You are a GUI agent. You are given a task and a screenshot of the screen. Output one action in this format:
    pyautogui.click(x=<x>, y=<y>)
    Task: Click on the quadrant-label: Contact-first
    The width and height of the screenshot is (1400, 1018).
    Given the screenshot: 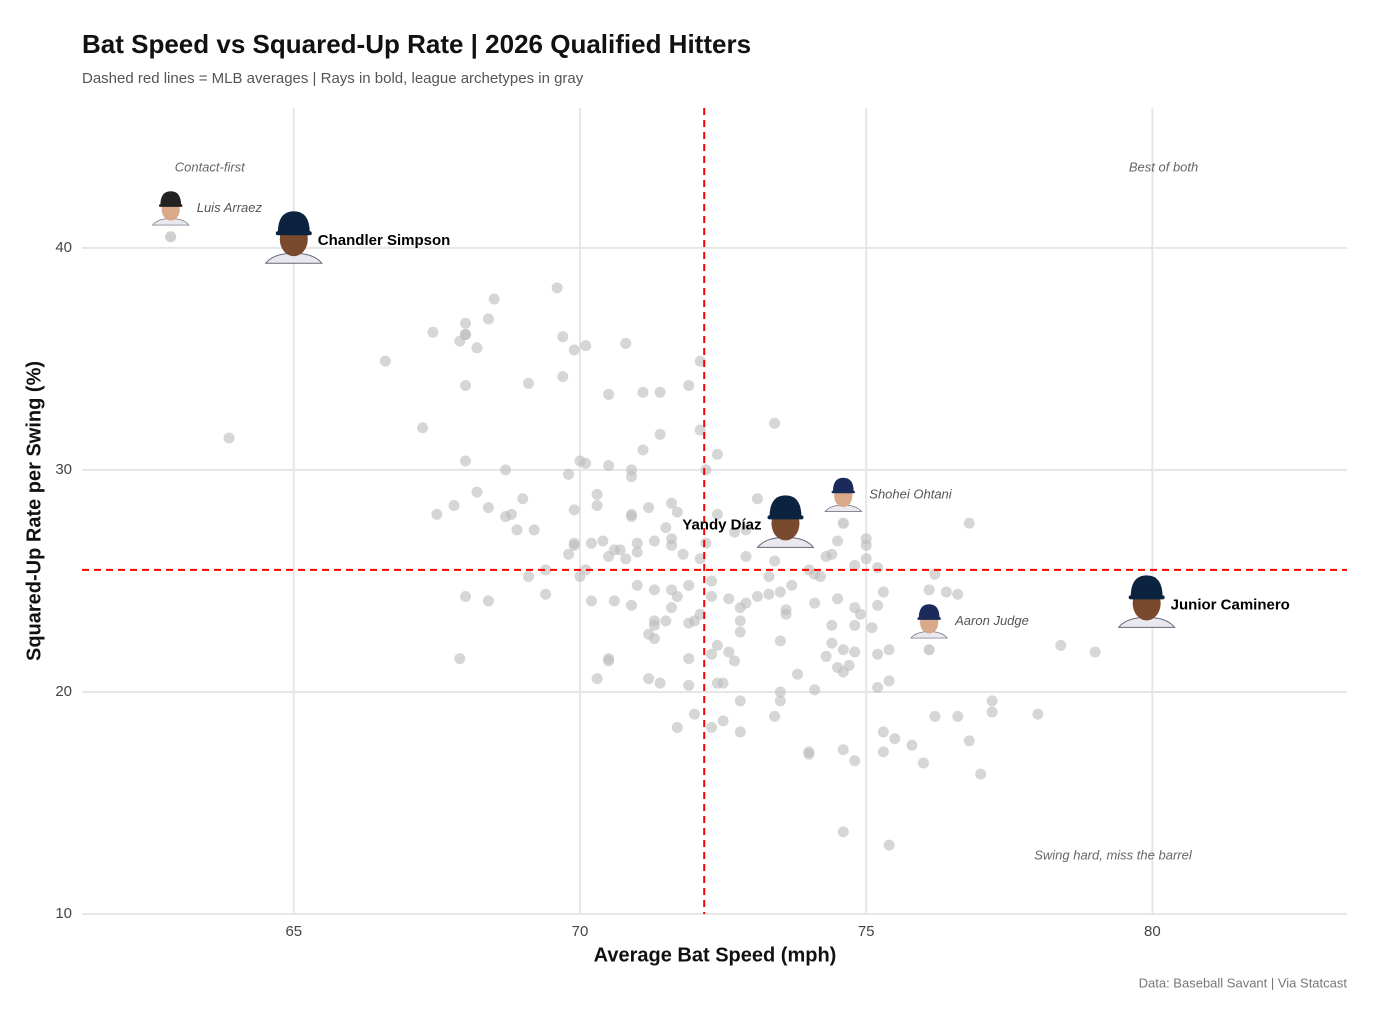 What is the action you would take?
    pyautogui.click(x=210, y=166)
    